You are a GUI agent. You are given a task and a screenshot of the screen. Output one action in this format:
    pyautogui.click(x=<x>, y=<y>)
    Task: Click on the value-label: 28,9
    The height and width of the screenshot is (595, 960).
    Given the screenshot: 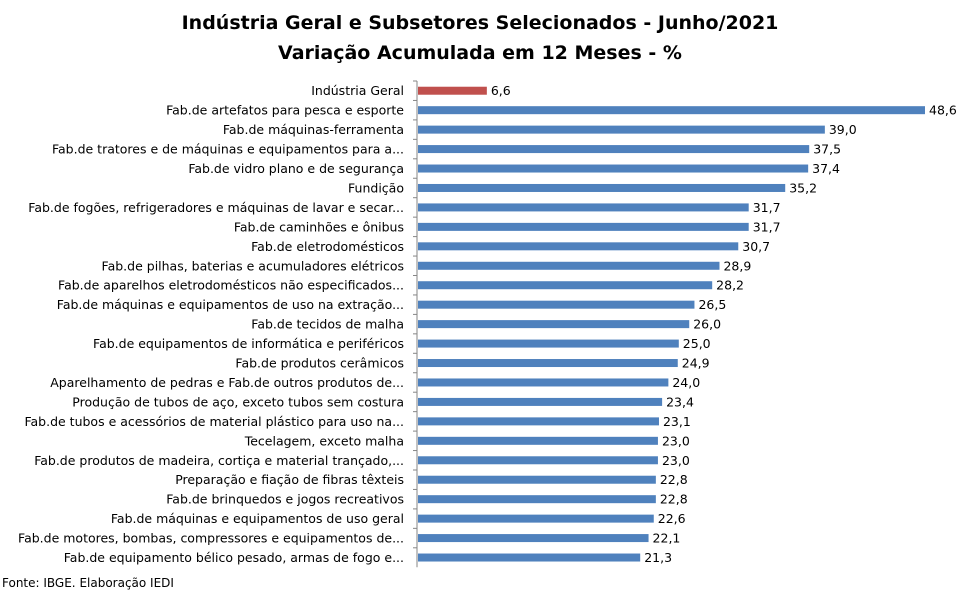 What is the action you would take?
    pyautogui.click(x=737, y=265)
    